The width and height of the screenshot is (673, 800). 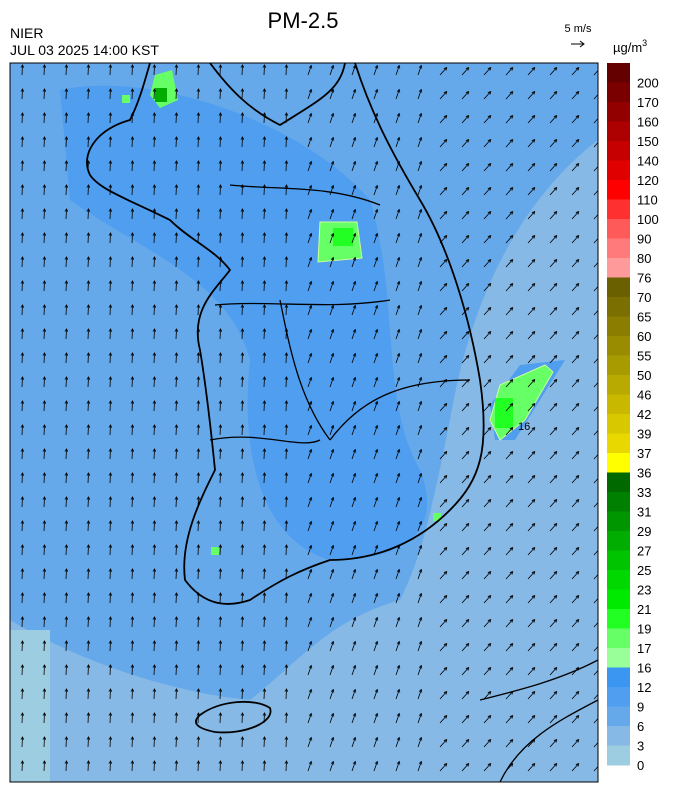 I want to click on patch-north-peak, so click(x=161, y=95).